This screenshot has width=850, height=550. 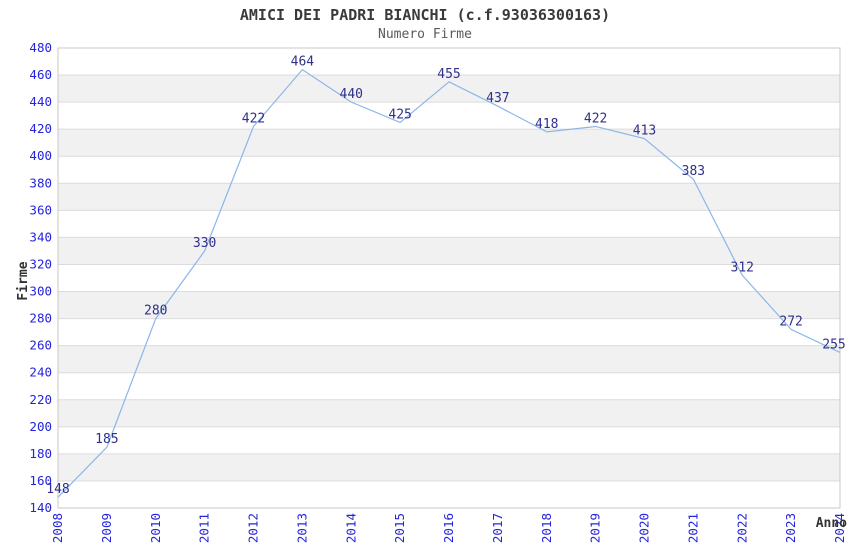 I want to click on y-tick-label: 200, so click(x=40, y=426).